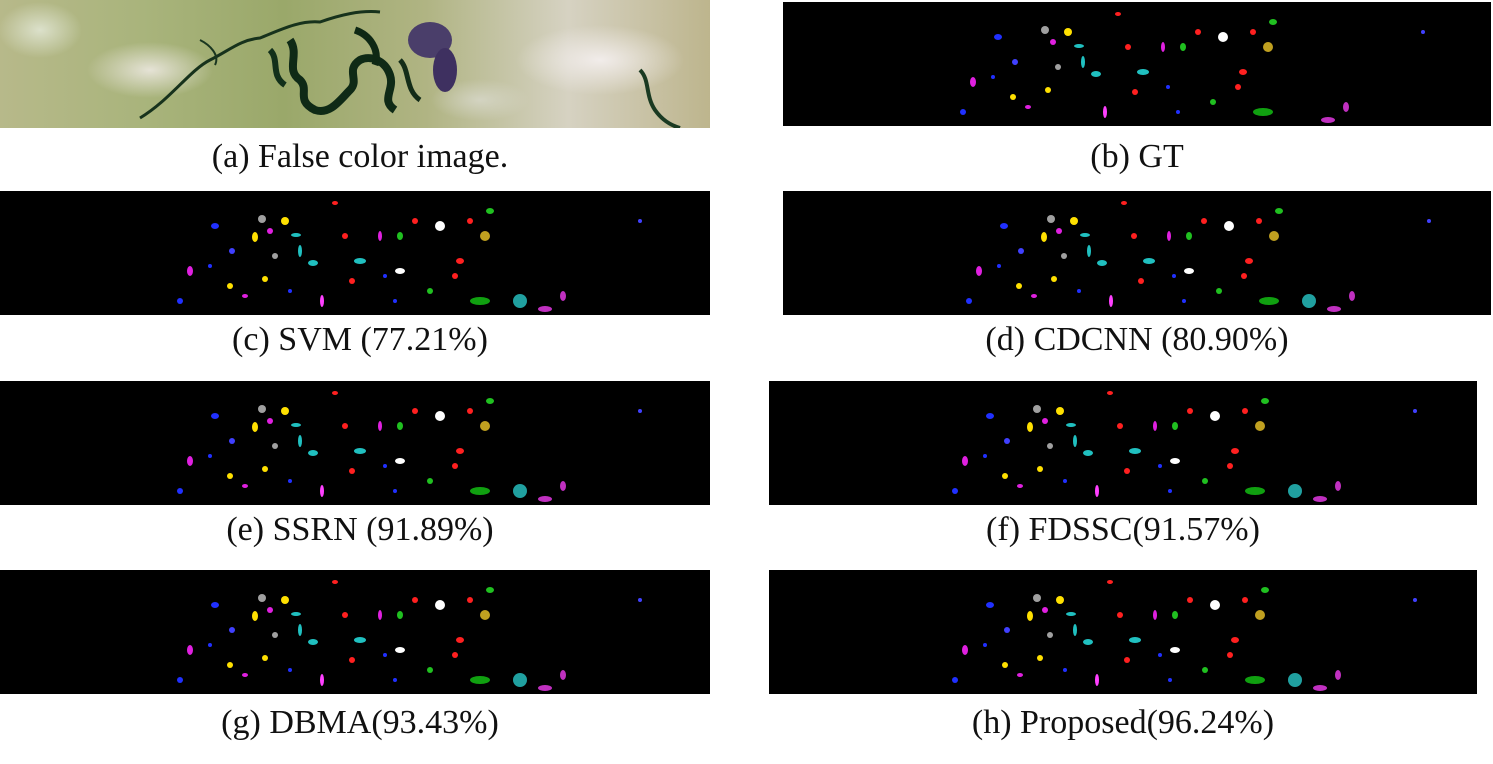  I want to click on caption-b: (b) GT, so click(1137, 156).